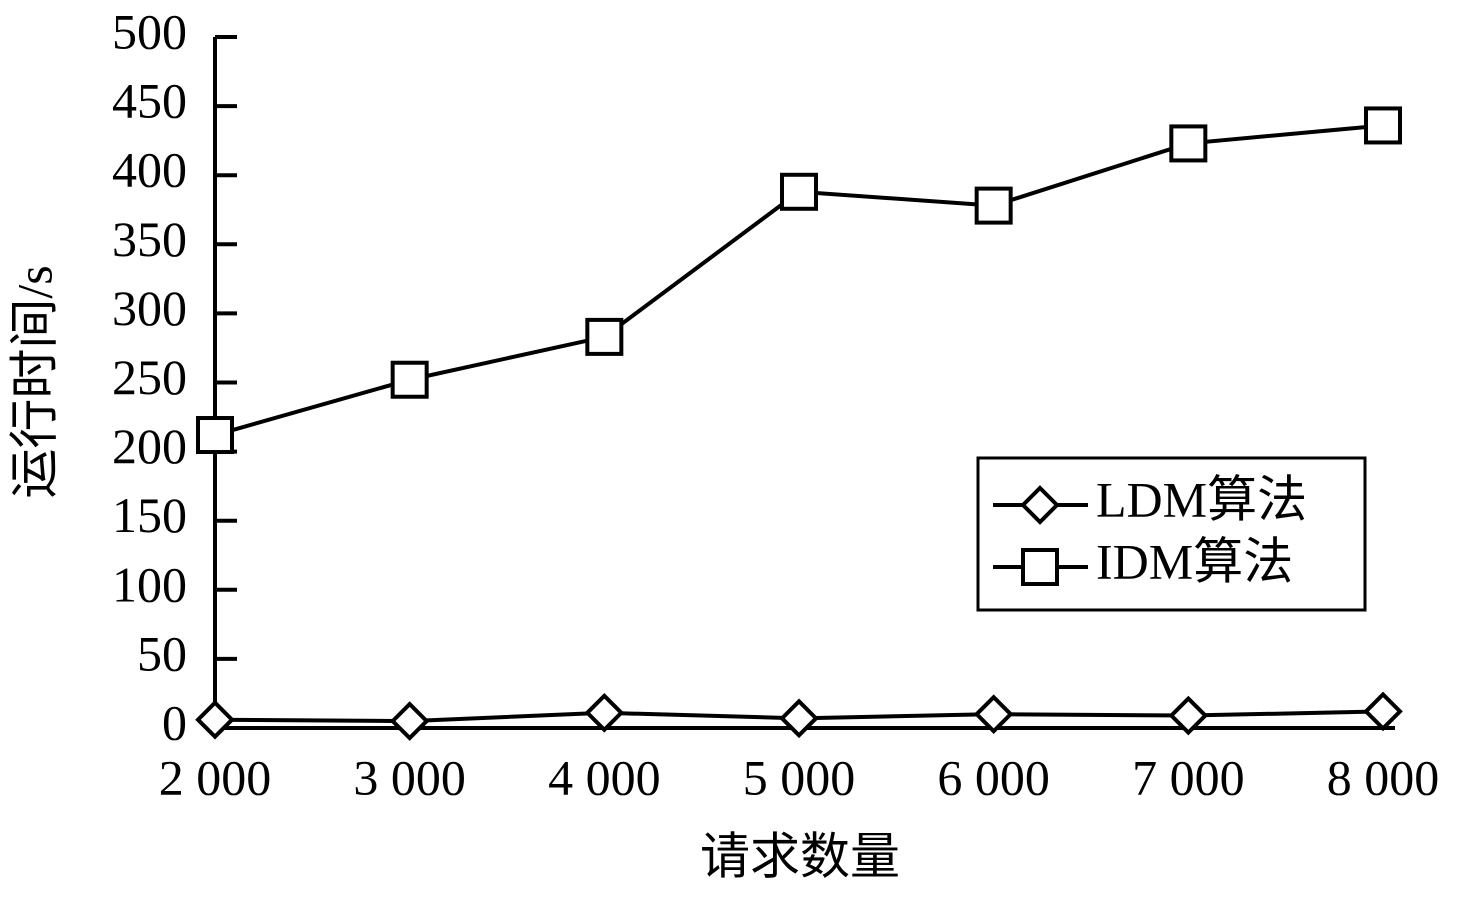 Image resolution: width=1468 pixels, height=898 pixels. What do you see at coordinates (604, 777) in the screenshot?
I see `x-tick-label: 4 000` at bounding box center [604, 777].